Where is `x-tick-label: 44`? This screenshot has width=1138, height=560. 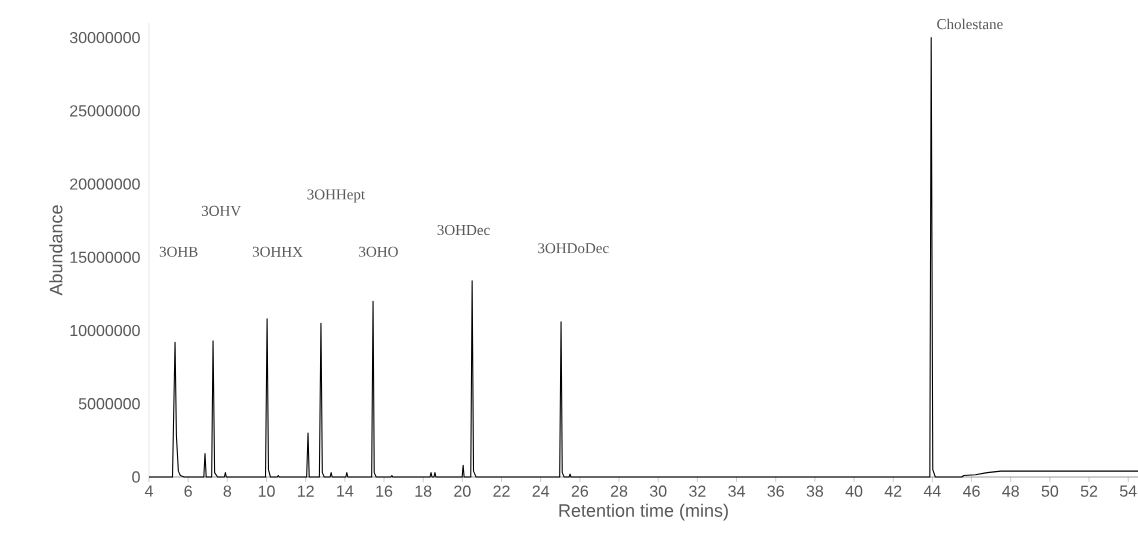
x-tick-label: 44 is located at coordinates (932, 491).